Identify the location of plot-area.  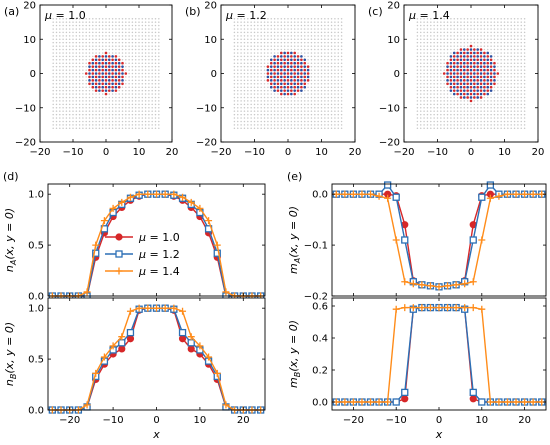
(439, 354).